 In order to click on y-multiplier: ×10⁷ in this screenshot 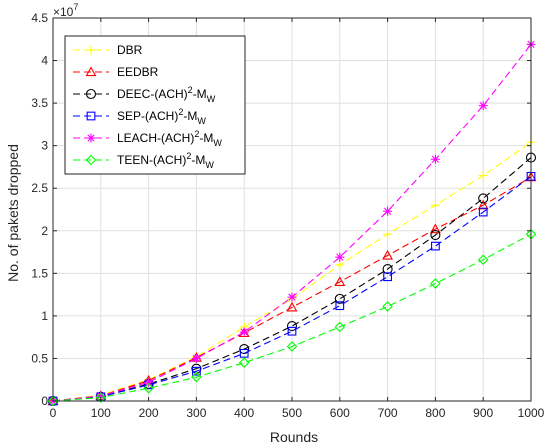, I will do `click(65, 10)`.